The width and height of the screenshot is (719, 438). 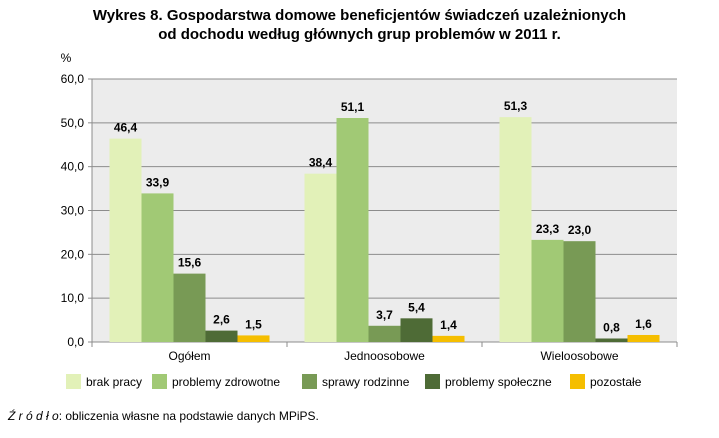 I want to click on data-label: 46,4, so click(x=126, y=128).